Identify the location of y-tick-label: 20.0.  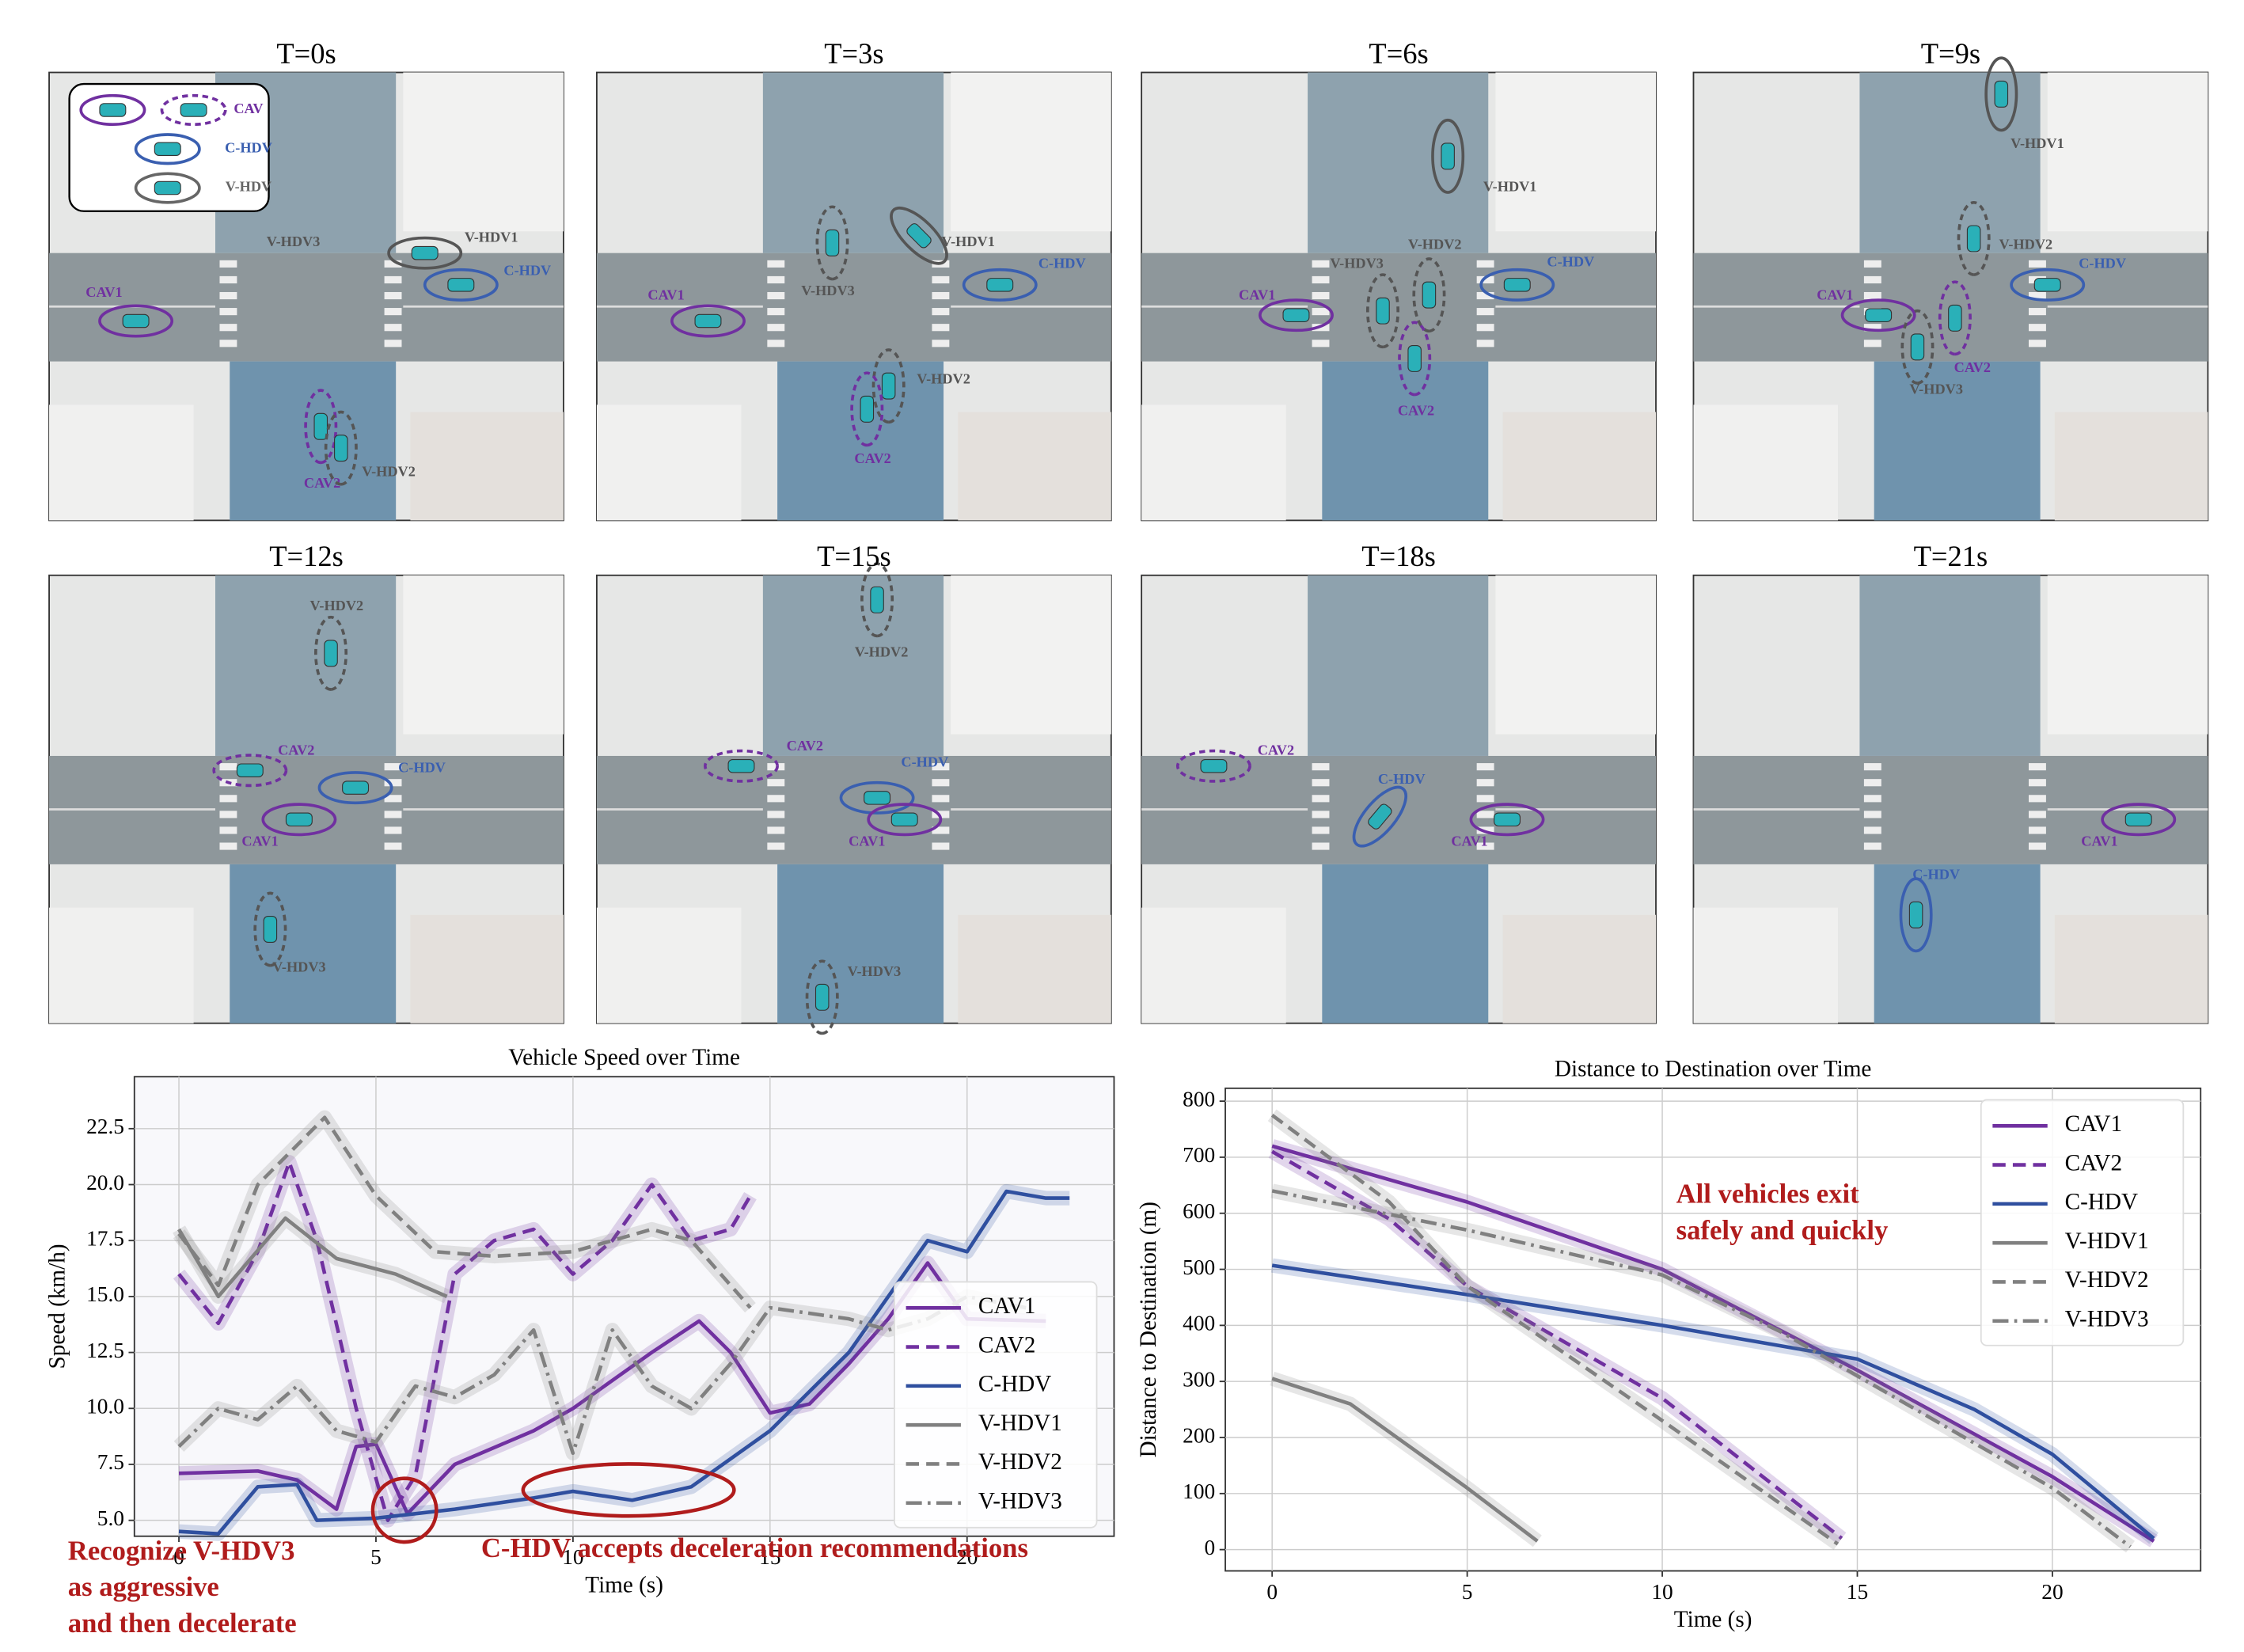
(105, 1182).